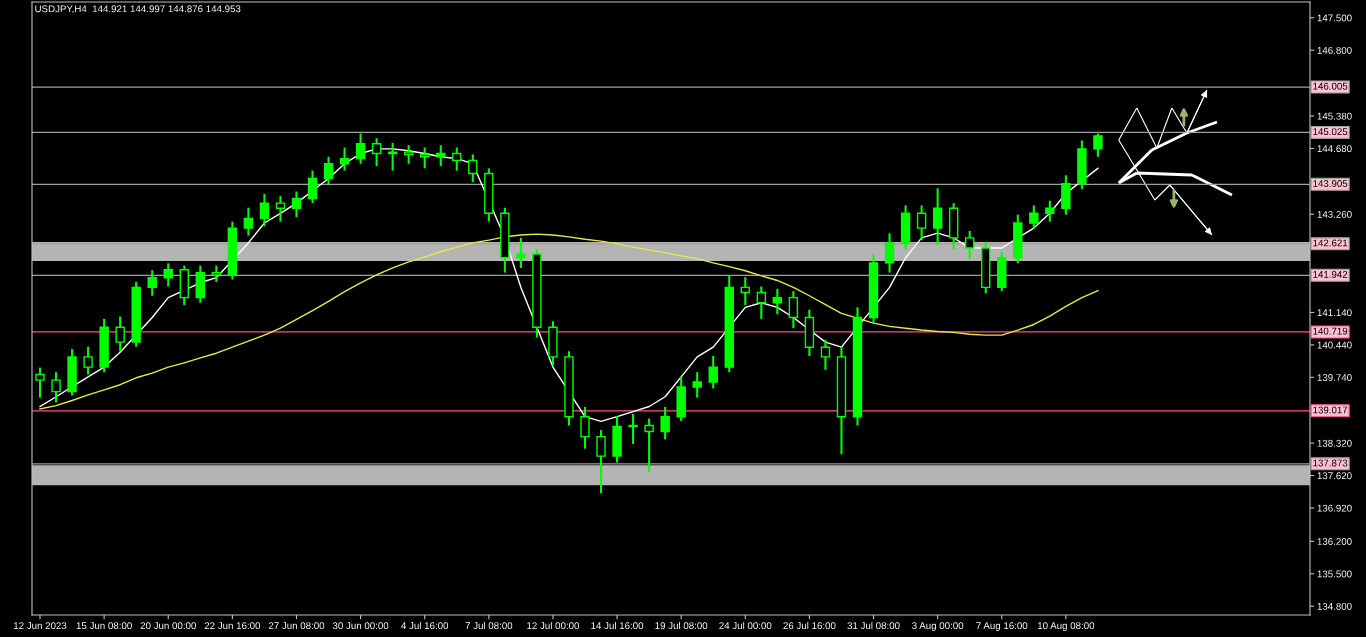  Describe the element at coordinates (138, 9) in the screenshot. I see `annotation: USDJPY,H4 144.921 144.997 144.876 144.953` at that location.